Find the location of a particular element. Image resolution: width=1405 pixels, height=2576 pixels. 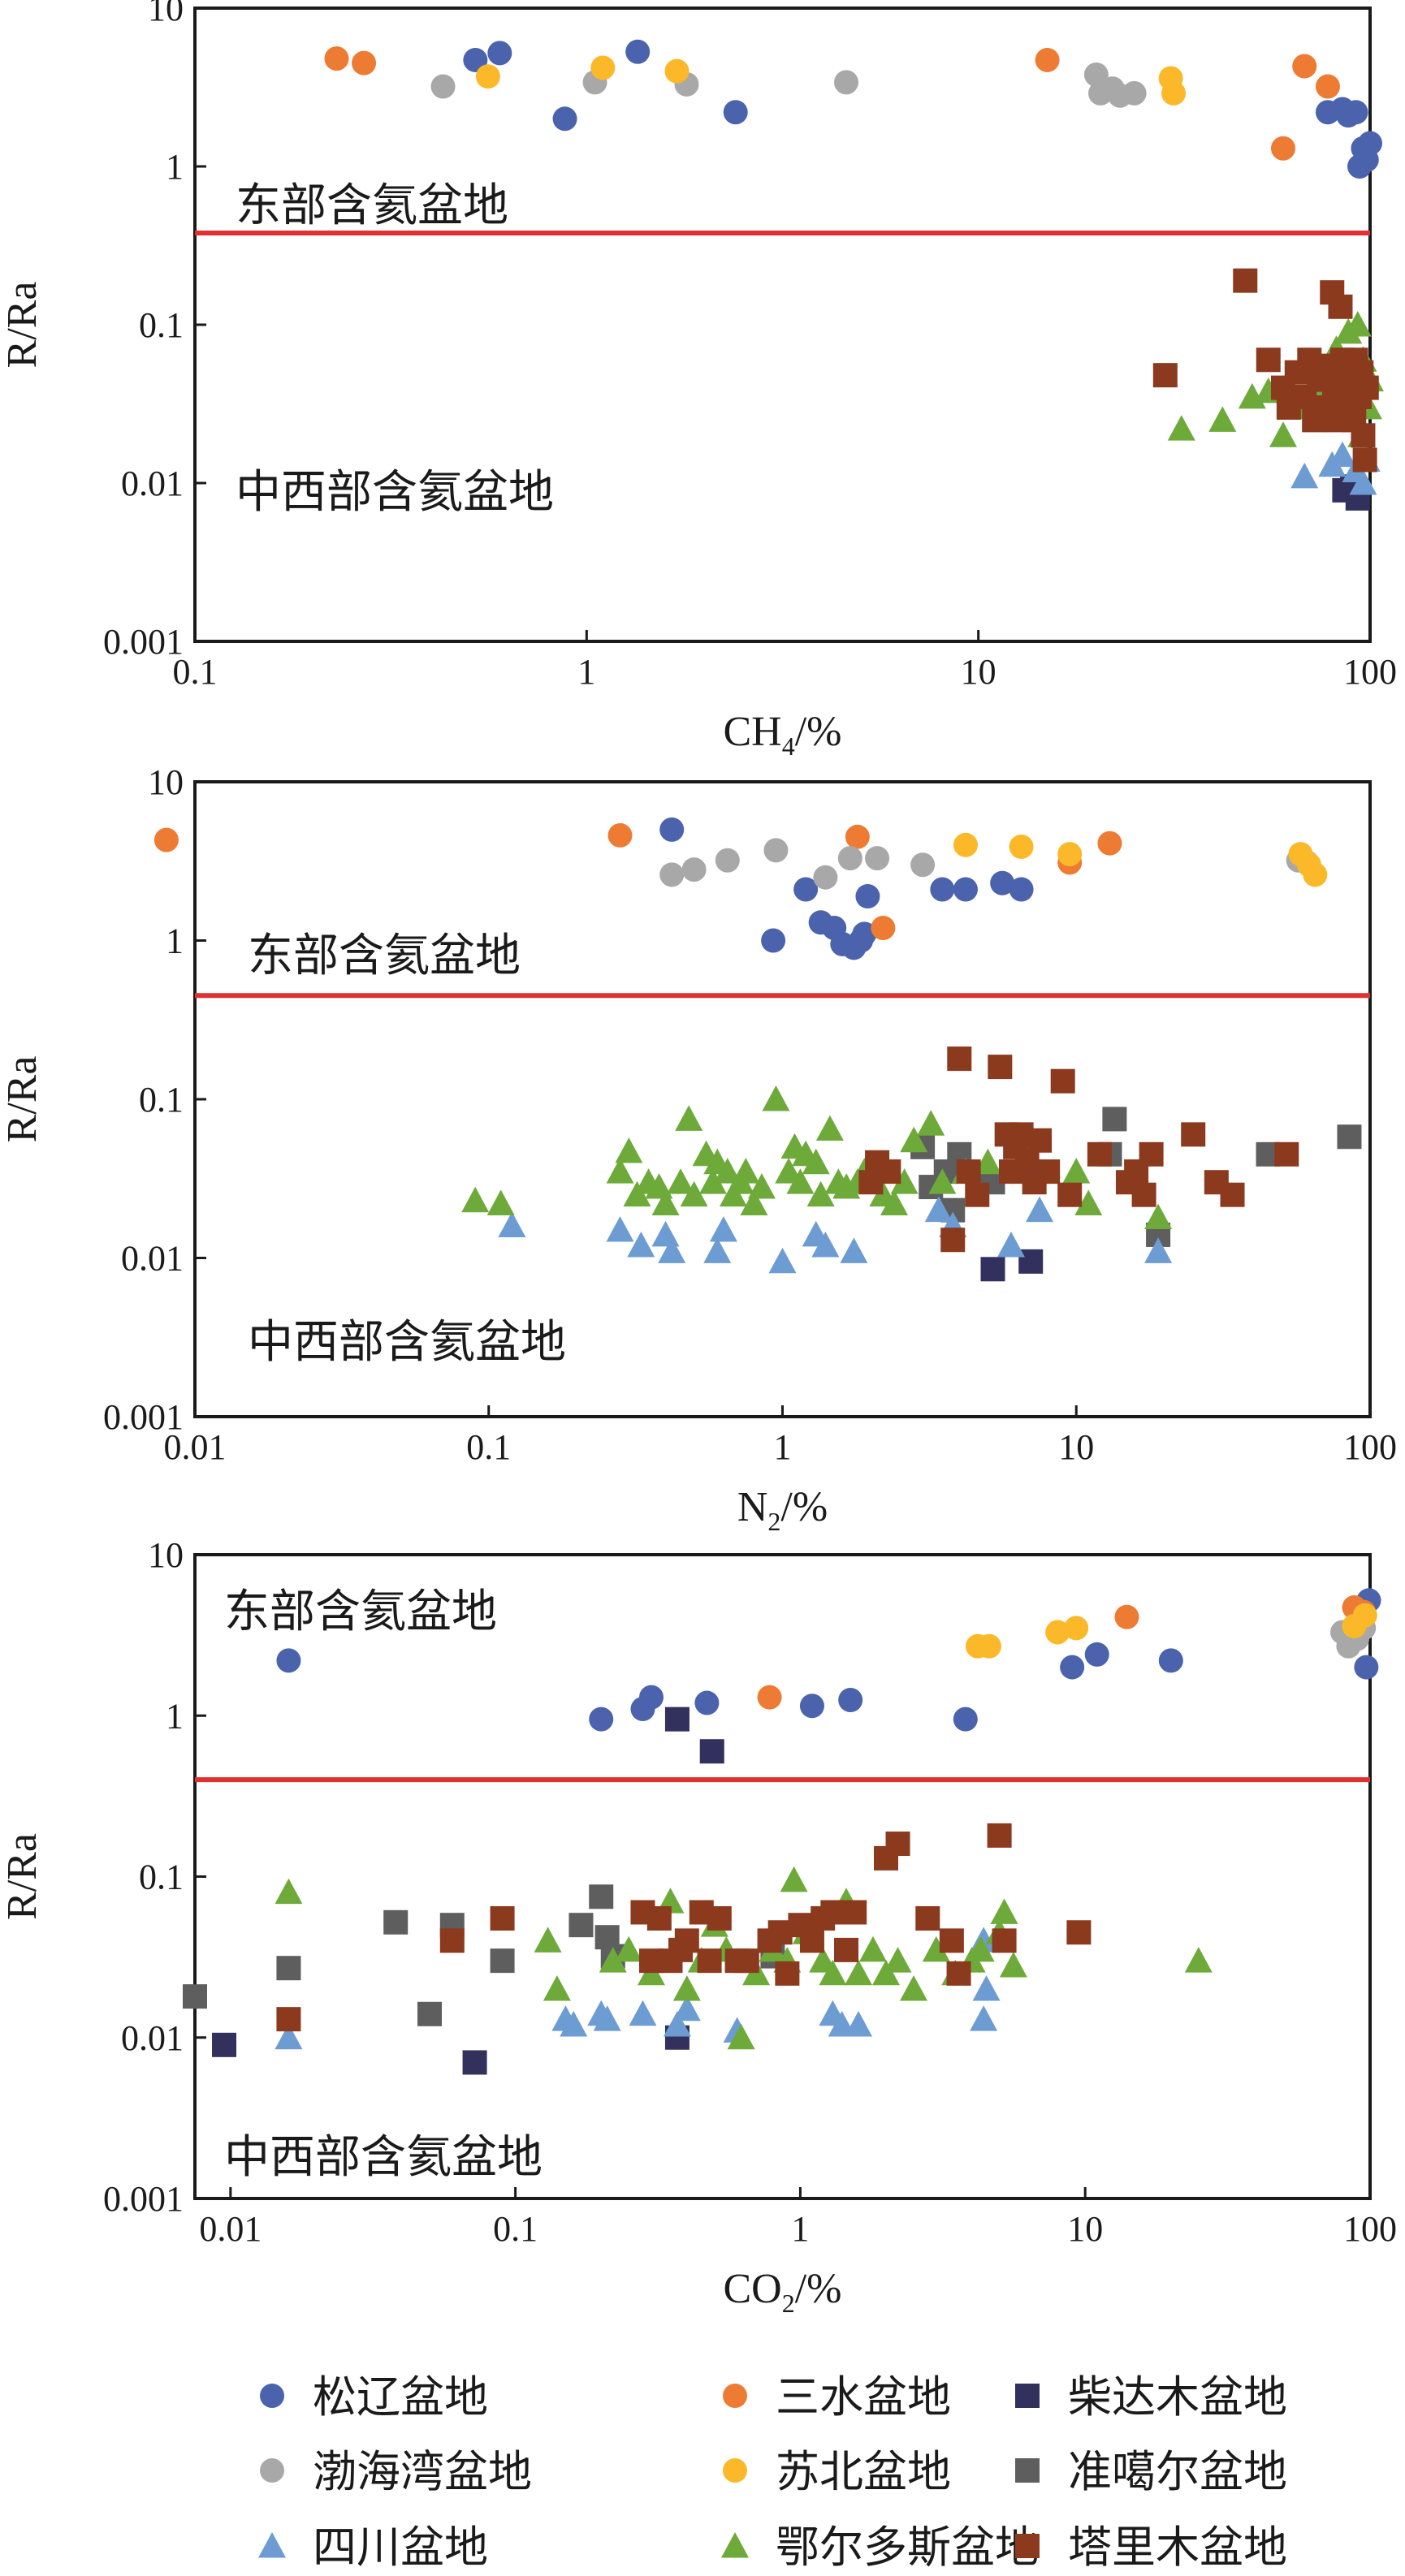

legend-item-sanshui: 三水盆地 is located at coordinates (837, 2397).